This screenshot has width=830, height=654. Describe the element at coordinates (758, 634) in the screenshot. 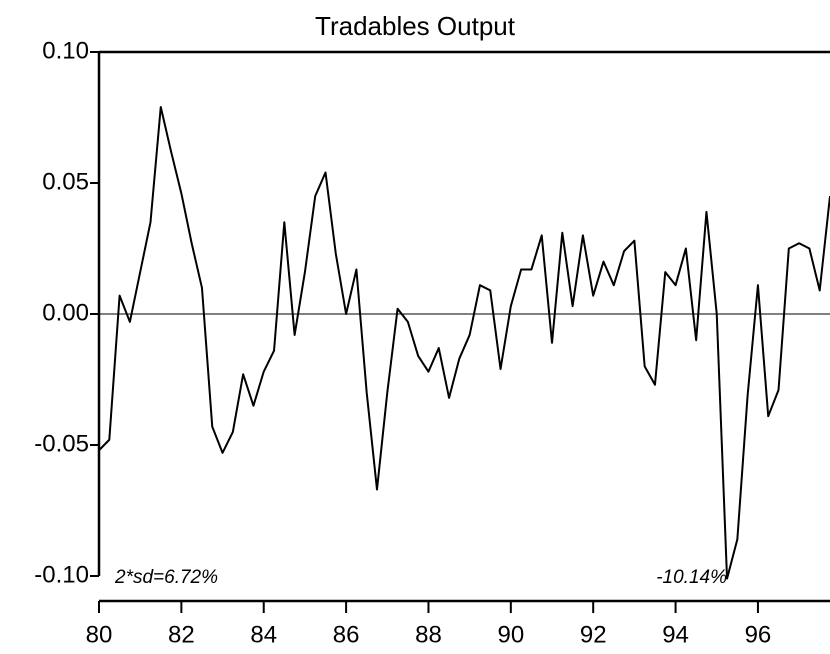

I see `x-tick-label: 96` at that location.